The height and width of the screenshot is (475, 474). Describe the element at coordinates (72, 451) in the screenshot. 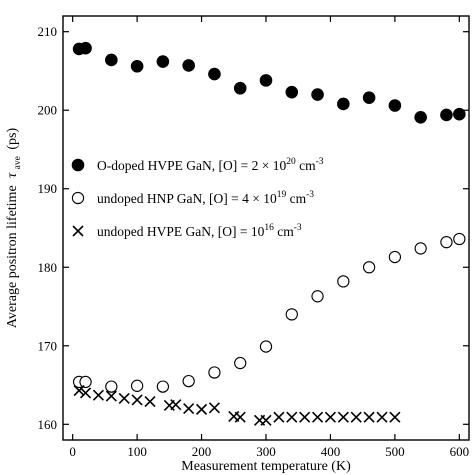

I see `x-tick-label: 0` at that location.